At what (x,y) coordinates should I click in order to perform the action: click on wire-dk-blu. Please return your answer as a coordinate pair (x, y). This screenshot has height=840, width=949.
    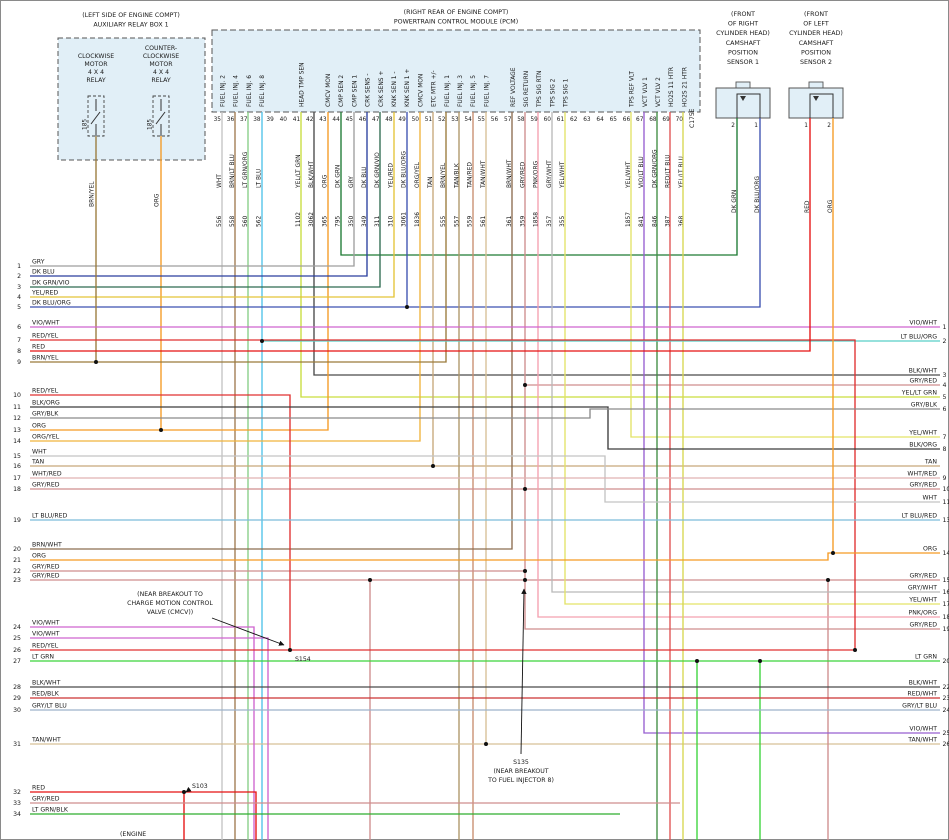
    Looking at the image, I should click on (199, 194).